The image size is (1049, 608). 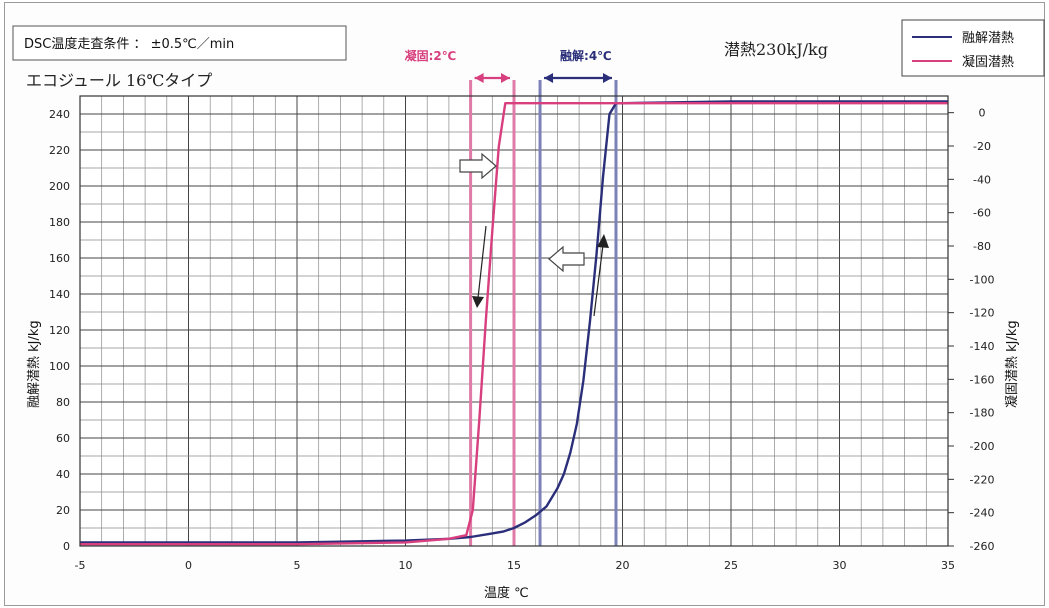 What do you see at coordinates (119, 80) in the screenshot?
I see `subtitle: エコジュール 16℃タイプ` at bounding box center [119, 80].